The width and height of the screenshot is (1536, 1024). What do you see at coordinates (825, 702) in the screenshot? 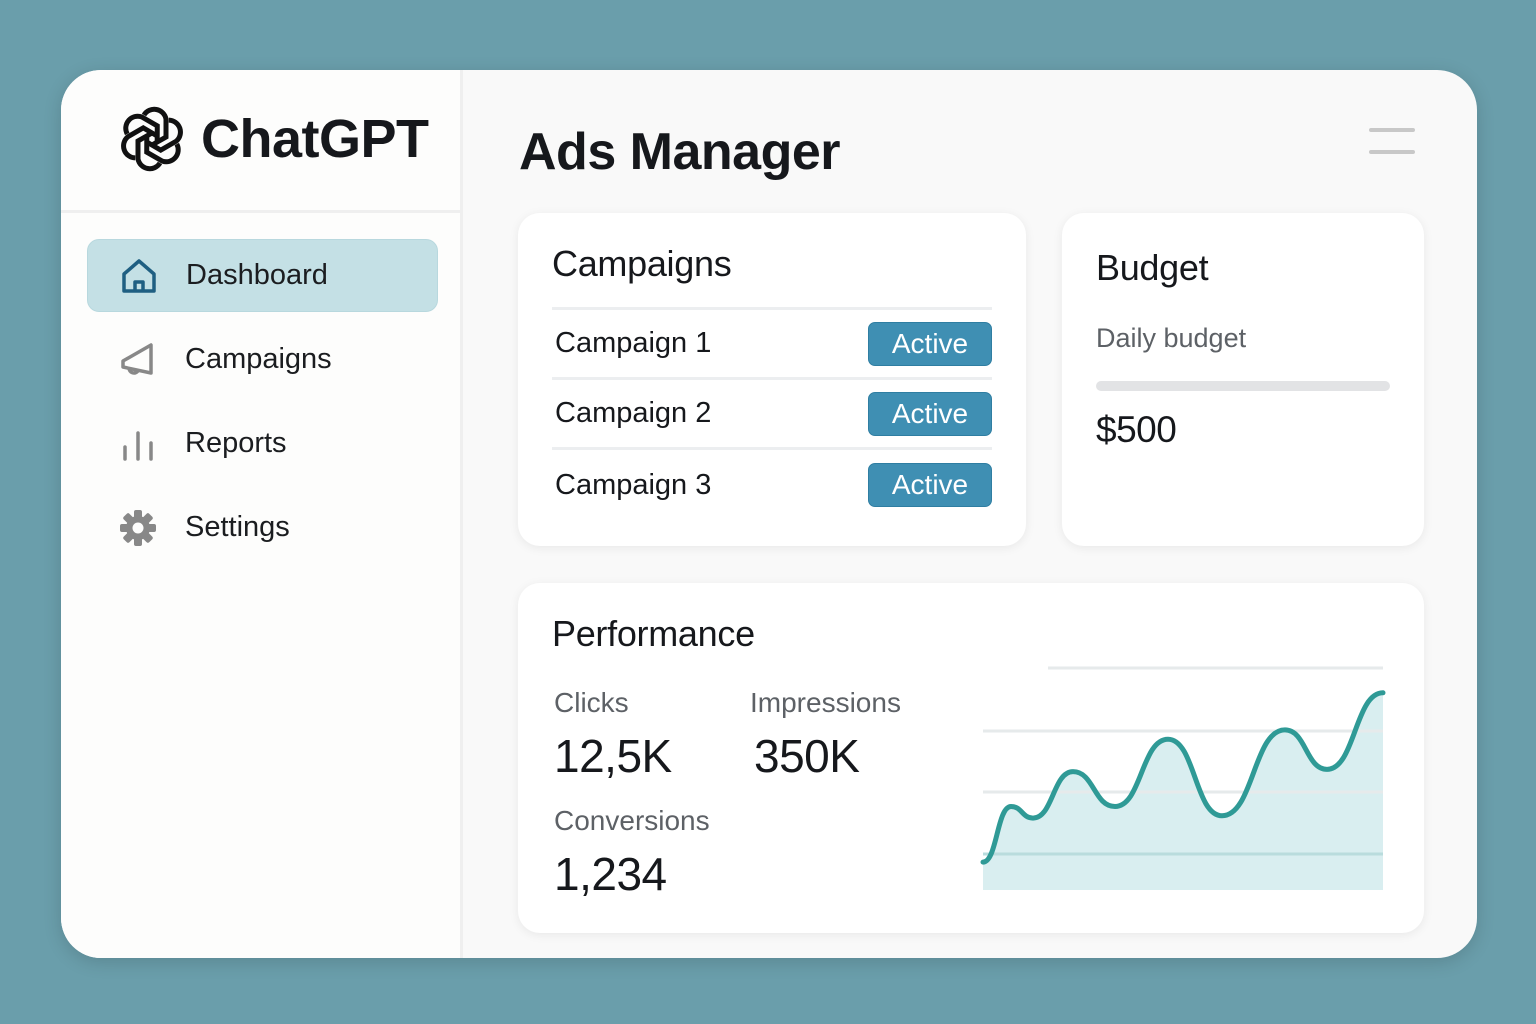
I see `impressions-label: Impressions` at bounding box center [825, 702].